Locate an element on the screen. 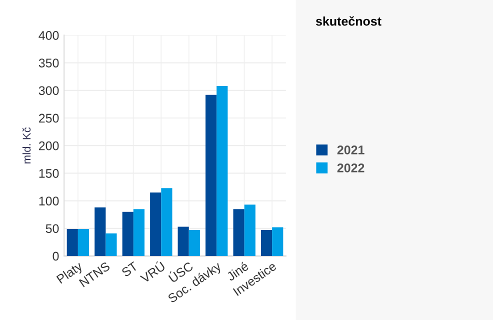  legend-label: 2022 is located at coordinates (350, 168).